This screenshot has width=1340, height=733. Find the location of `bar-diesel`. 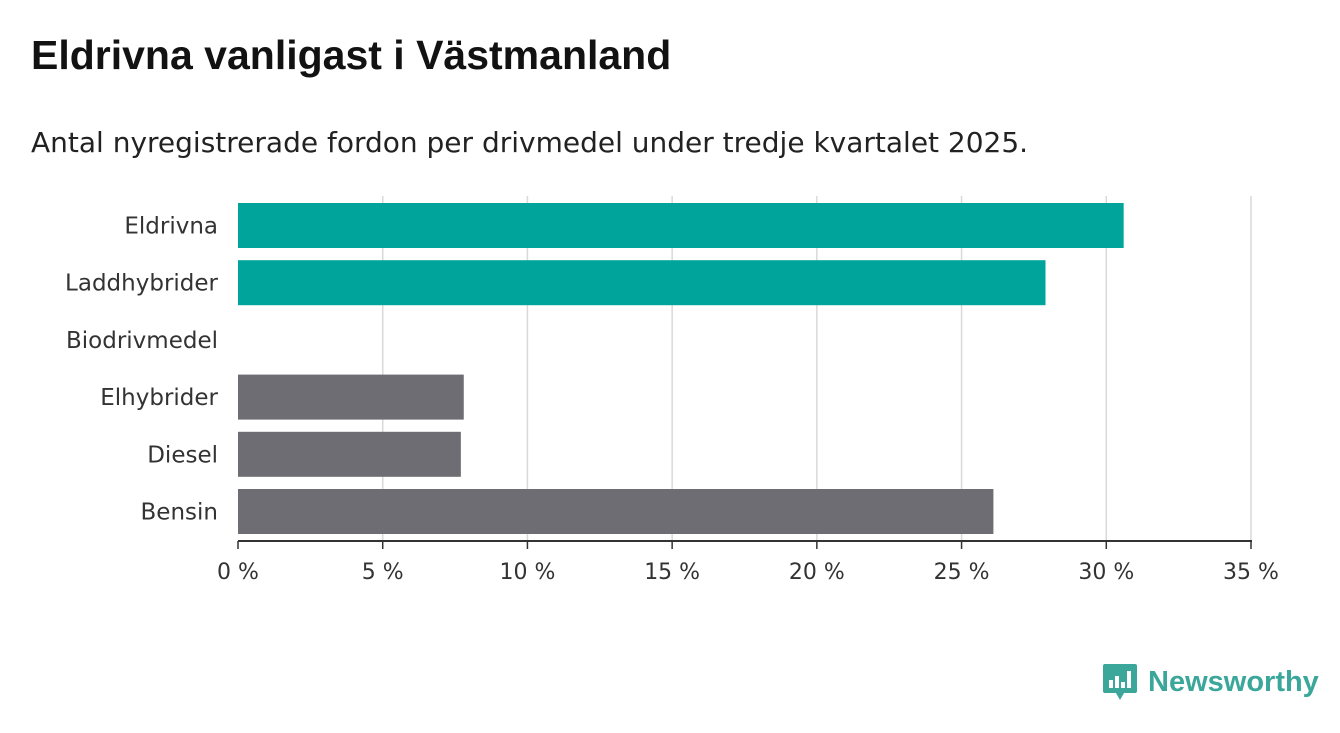

bar-diesel is located at coordinates (349, 454).